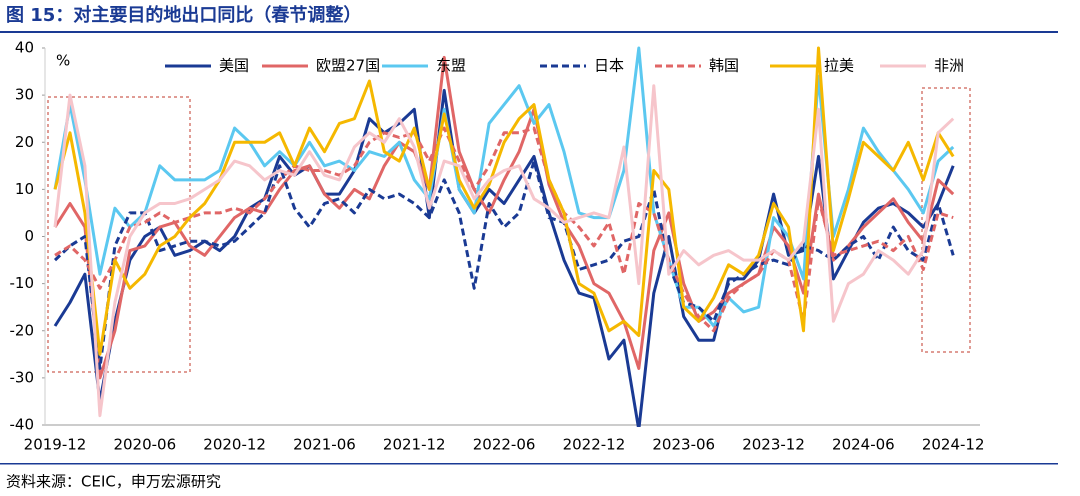 The height and width of the screenshot is (496, 1080). Describe the element at coordinates (773, 445) in the screenshot. I see `x-tick-label: 2023-12` at that location.